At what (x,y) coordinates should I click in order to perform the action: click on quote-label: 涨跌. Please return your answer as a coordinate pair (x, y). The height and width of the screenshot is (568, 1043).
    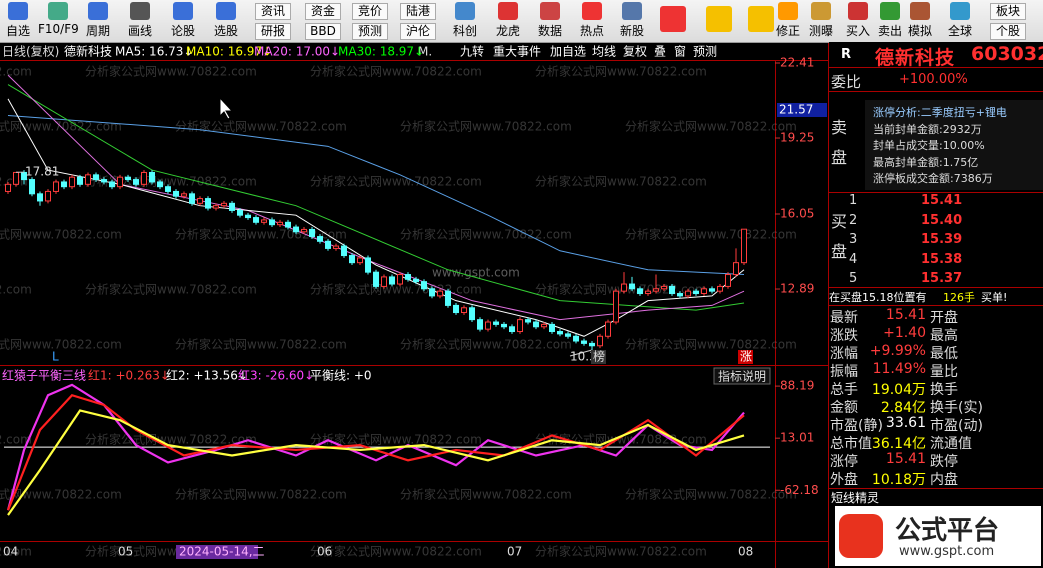
    Looking at the image, I should click on (844, 336).